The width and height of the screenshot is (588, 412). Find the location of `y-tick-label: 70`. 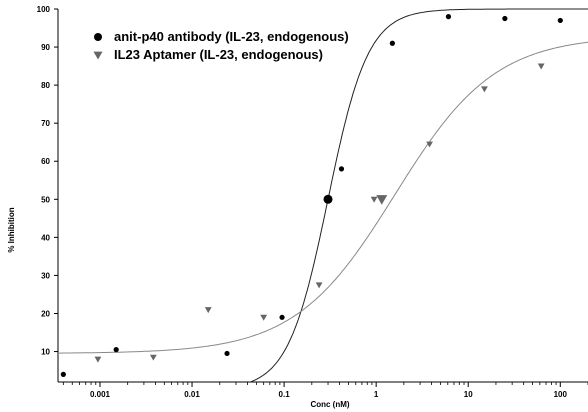

y-tick-label: 70 is located at coordinates (45, 123).